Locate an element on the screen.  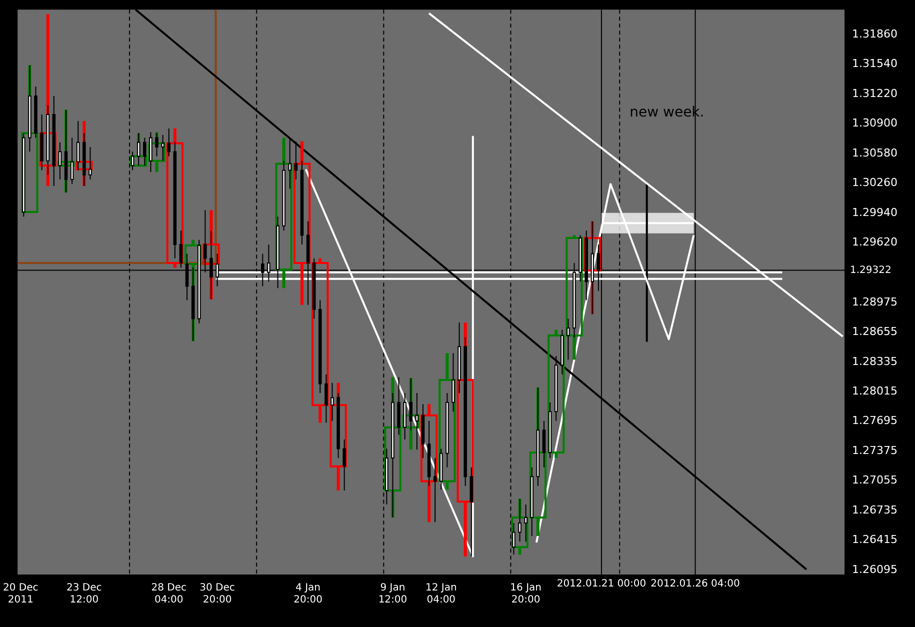
y-tick-label: 1.30580 is located at coordinates (875, 153).